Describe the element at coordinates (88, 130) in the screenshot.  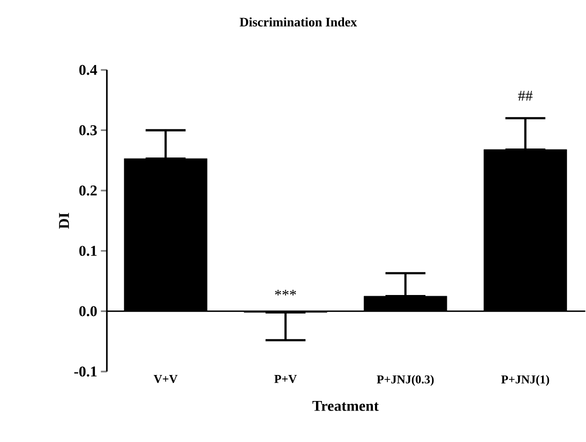
I see `y-tick-label: 0.3` at that location.